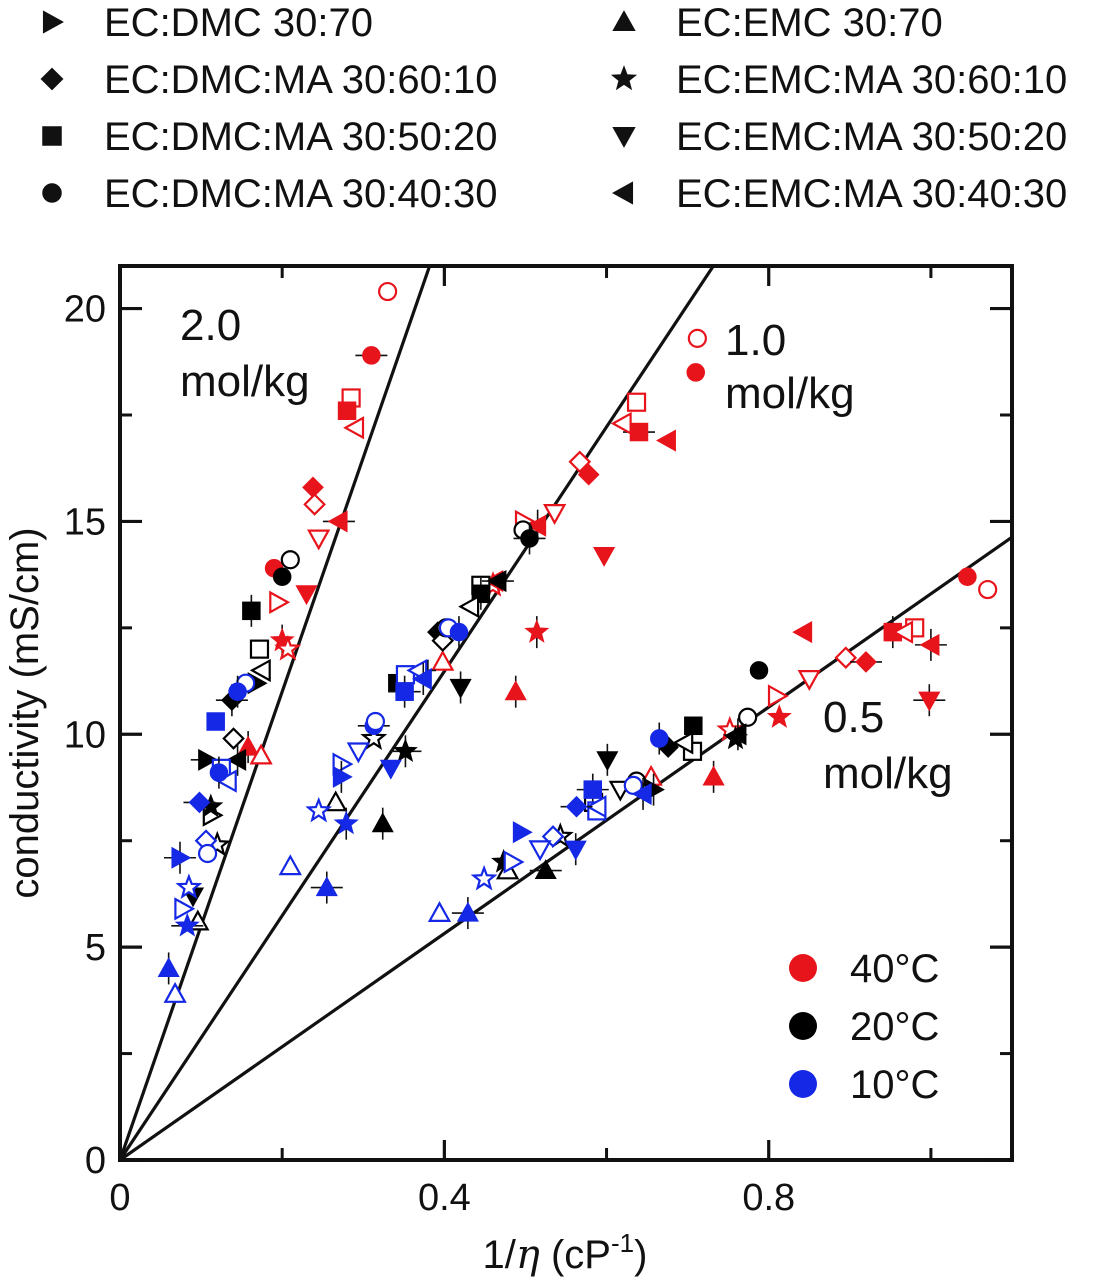  Describe the element at coordinates (53, 22) in the screenshot. I see `legend-marker-triangle-right` at that location.